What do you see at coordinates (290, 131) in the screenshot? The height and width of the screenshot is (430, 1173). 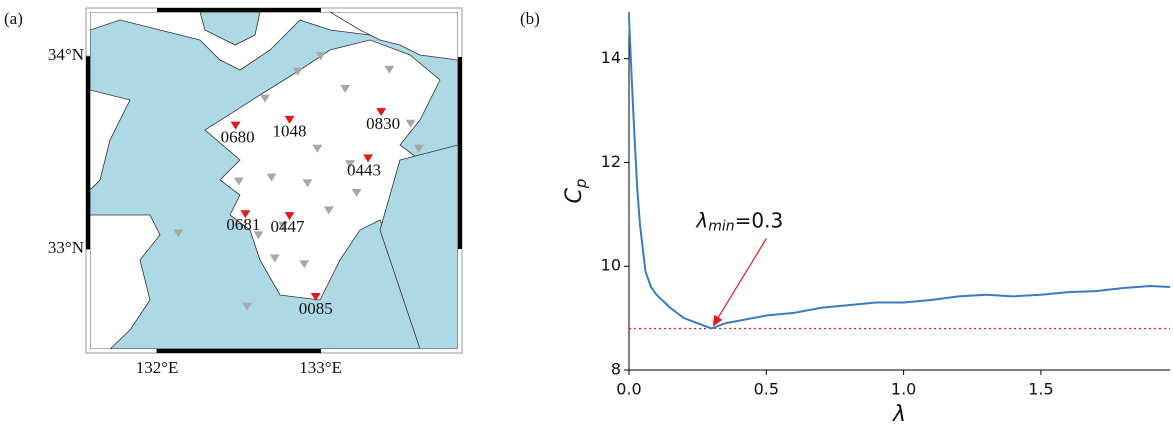 I see `station-label: 1048` at bounding box center [290, 131].